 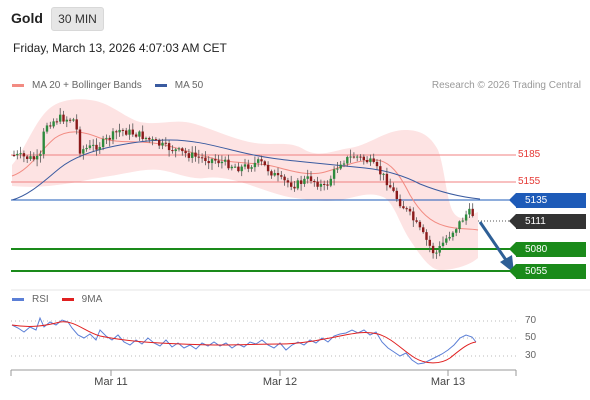 What do you see at coordinates (448, 382) in the screenshot?
I see `x-label-mar13: Mar 13` at bounding box center [448, 382].